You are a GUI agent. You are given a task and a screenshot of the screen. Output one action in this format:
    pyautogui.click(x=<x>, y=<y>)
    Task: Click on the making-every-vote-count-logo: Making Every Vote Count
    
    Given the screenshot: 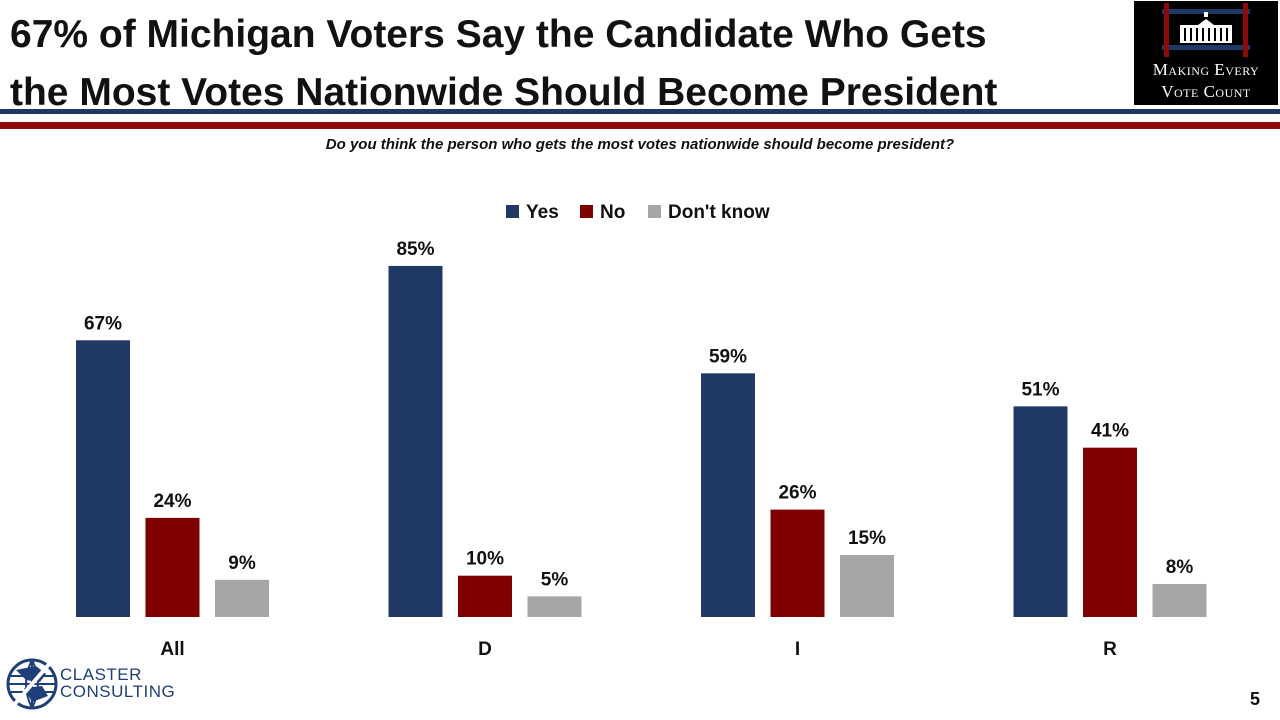 What is the action you would take?
    pyautogui.click(x=1206, y=53)
    